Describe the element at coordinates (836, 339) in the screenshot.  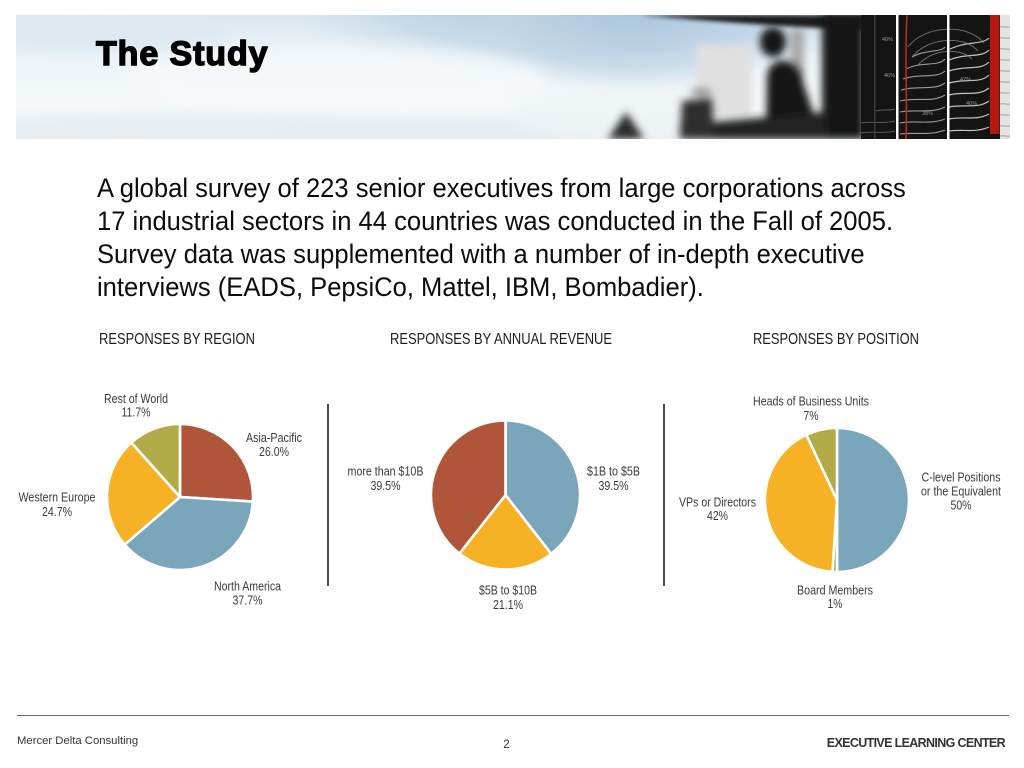
I see `svg-text: RESPONSES BY POSITION` at that location.